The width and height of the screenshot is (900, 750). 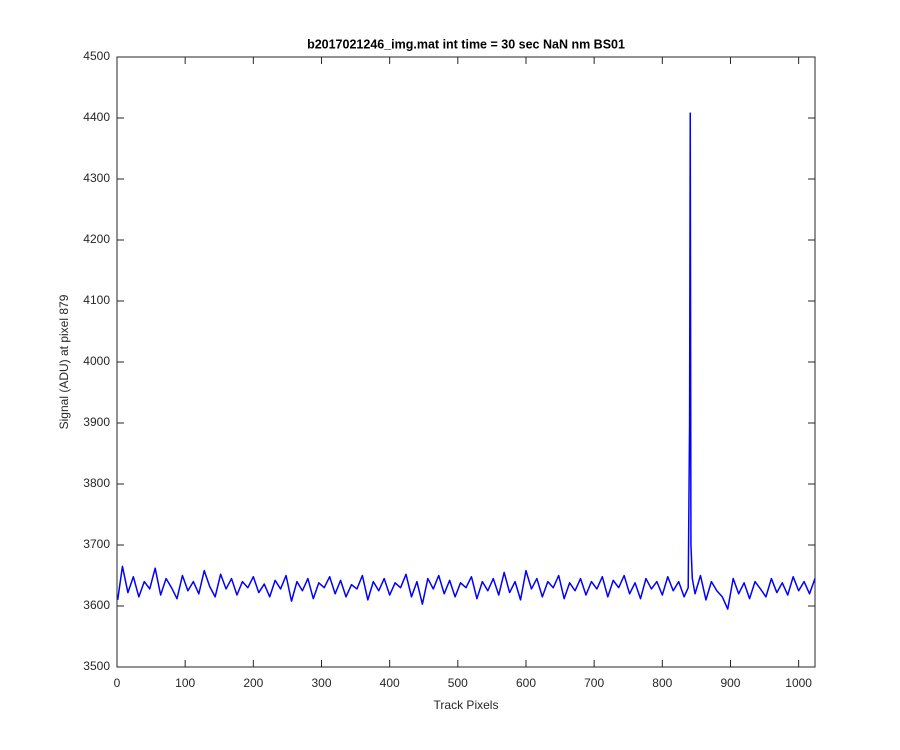 I want to click on y-tick-label: 4000, so click(x=96, y=361).